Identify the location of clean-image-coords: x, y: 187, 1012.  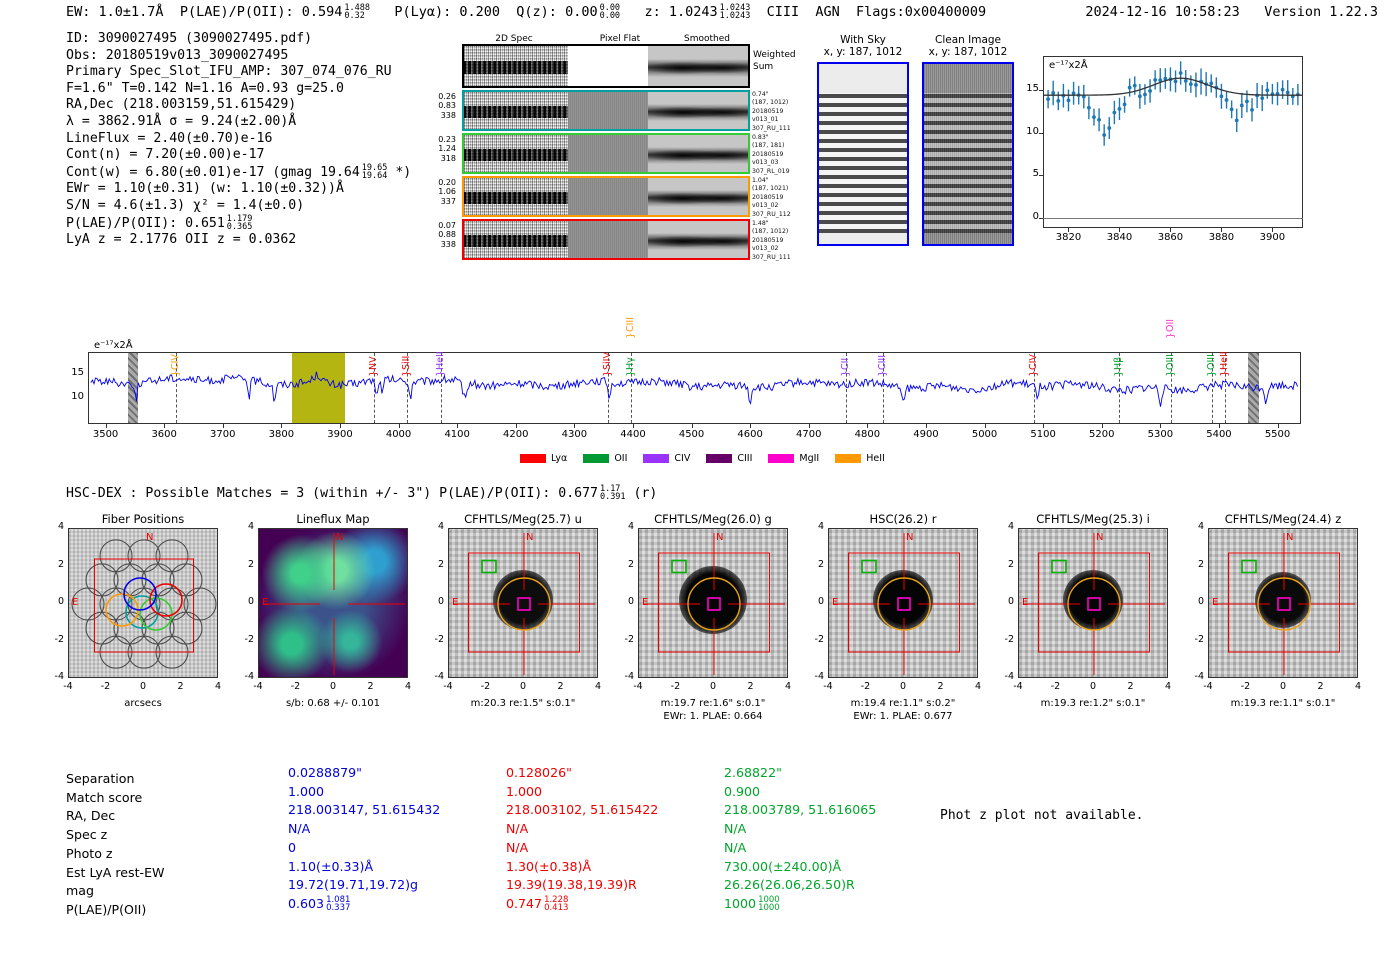
(968, 52).